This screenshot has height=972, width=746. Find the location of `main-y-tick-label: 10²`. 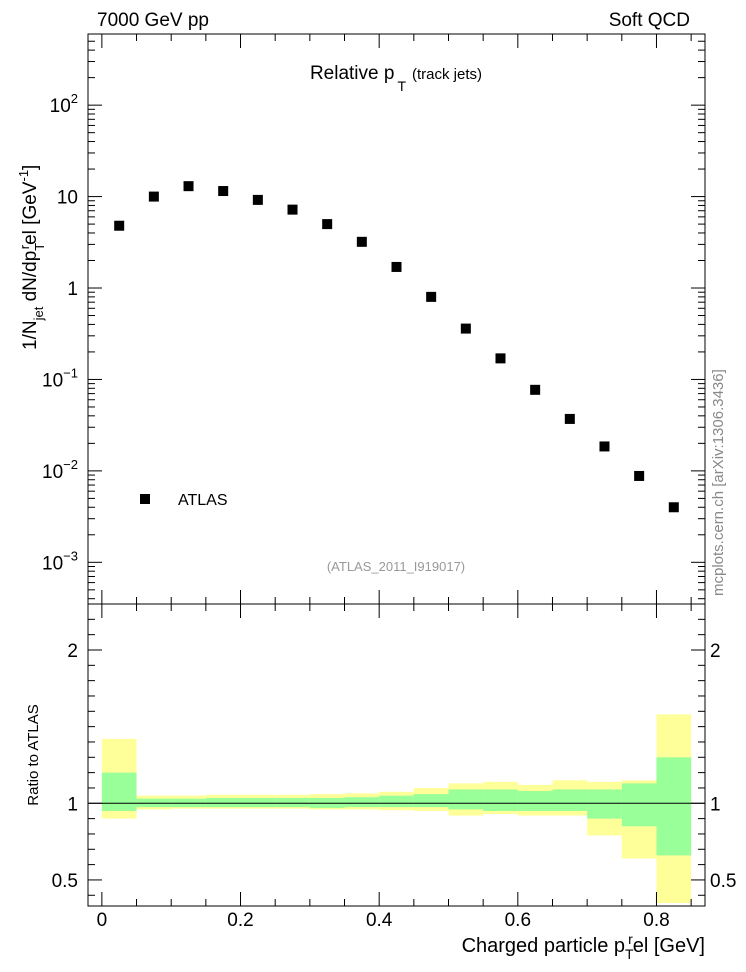

main-y-tick-label: 10² is located at coordinates (64, 104).